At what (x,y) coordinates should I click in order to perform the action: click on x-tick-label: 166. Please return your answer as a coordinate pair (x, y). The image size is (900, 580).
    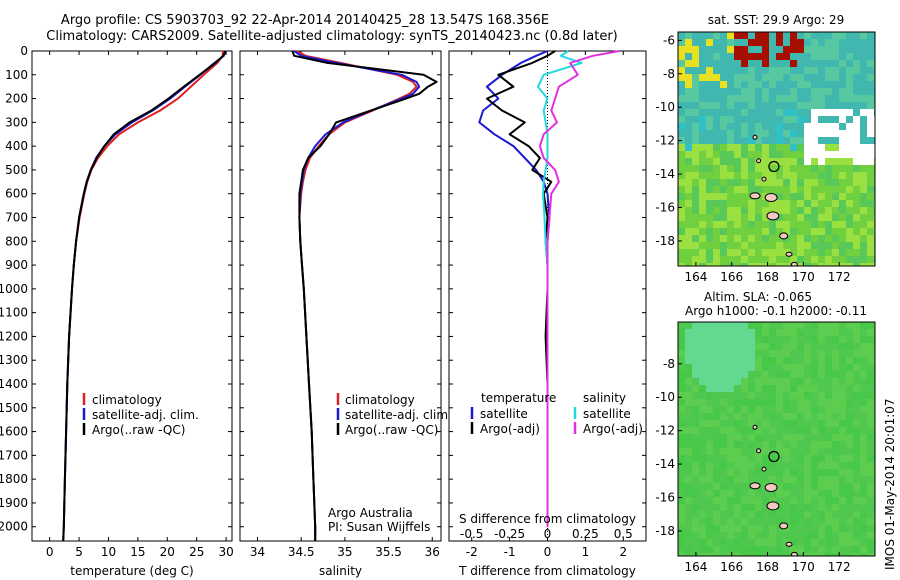
    Looking at the image, I should click on (731, 567).